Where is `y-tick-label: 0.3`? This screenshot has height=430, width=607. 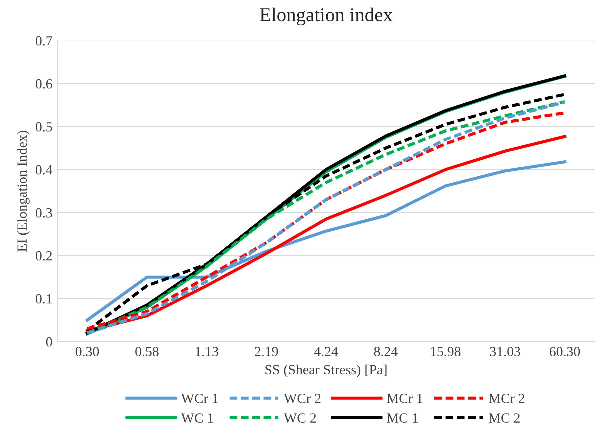
y-tick-label: 0.3 is located at coordinates (44, 213).